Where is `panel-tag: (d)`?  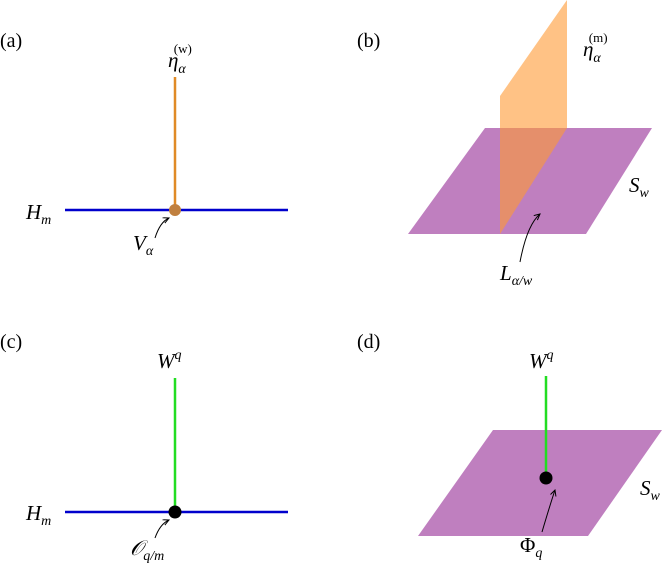
panel-tag: (d) is located at coordinates (368, 342).